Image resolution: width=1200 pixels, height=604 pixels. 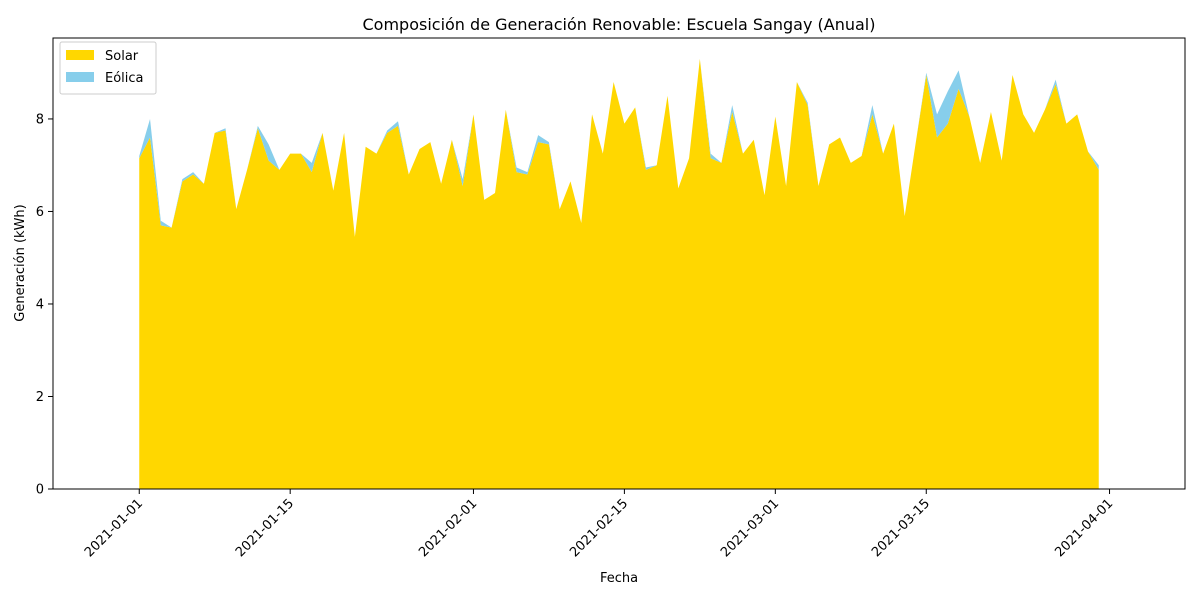 I want to click on legend-swatch-solar, so click(x=80, y=55).